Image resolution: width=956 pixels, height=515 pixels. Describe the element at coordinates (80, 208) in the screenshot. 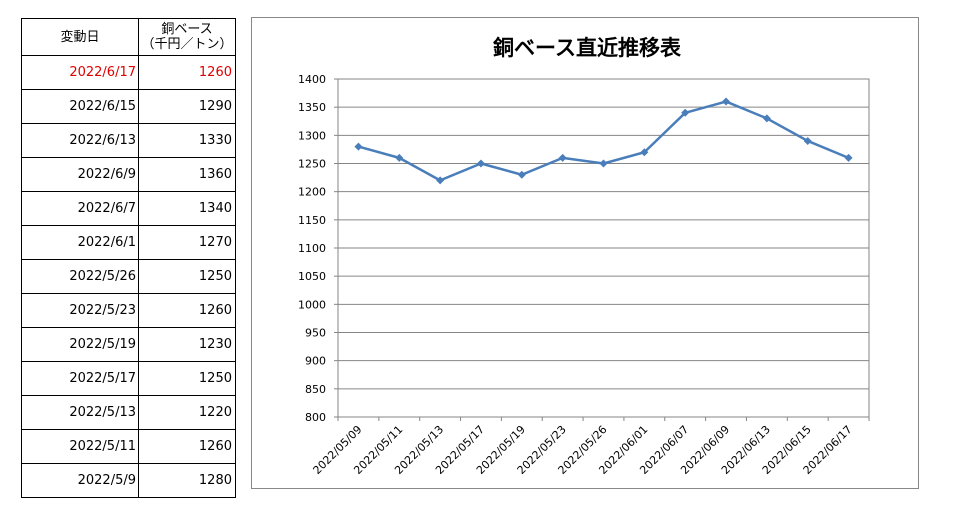

I see `row-date: 2022/6/7` at that location.